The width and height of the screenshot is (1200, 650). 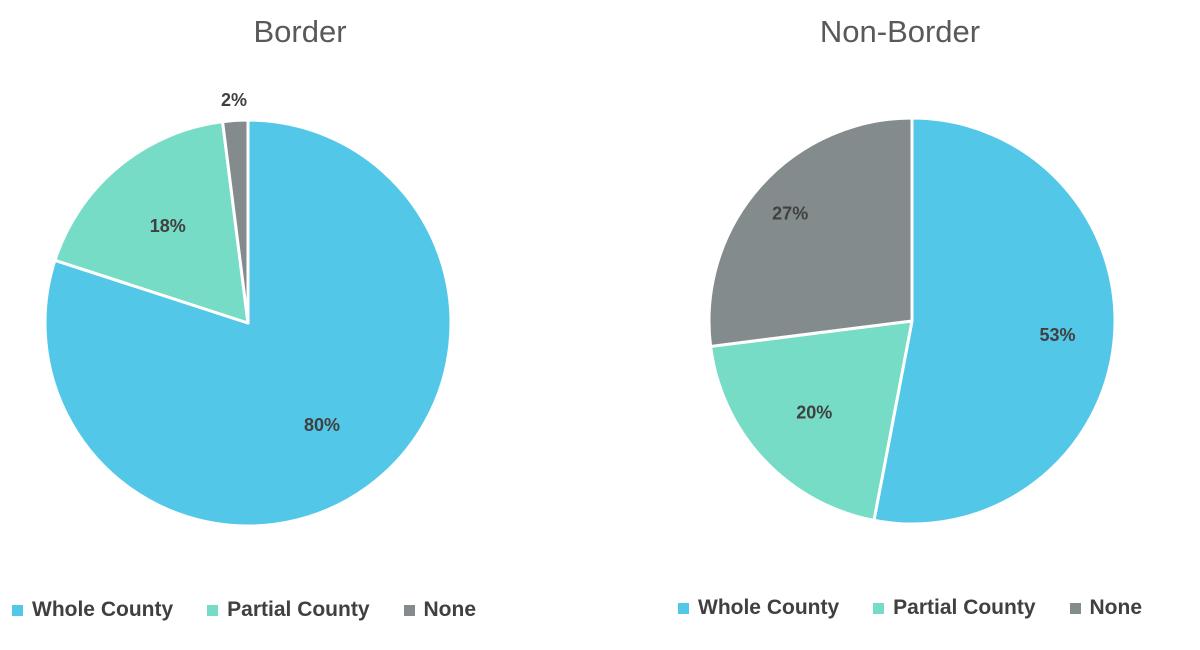 I want to click on data-label: 27%, so click(x=790, y=214).